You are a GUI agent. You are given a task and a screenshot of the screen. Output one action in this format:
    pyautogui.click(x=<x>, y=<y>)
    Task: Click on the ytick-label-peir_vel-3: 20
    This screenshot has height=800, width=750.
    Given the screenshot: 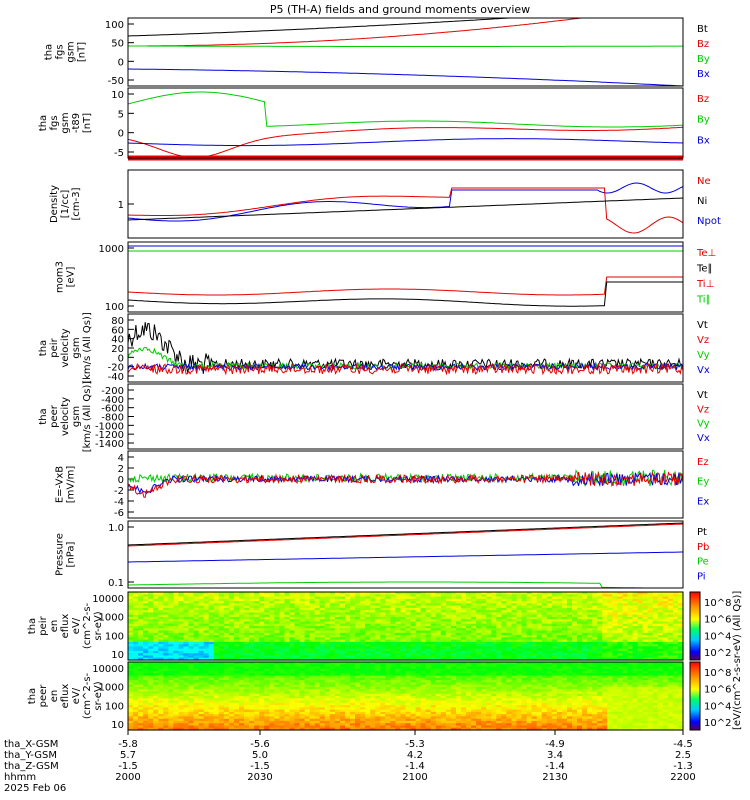 What is the action you would take?
    pyautogui.click(x=117, y=349)
    